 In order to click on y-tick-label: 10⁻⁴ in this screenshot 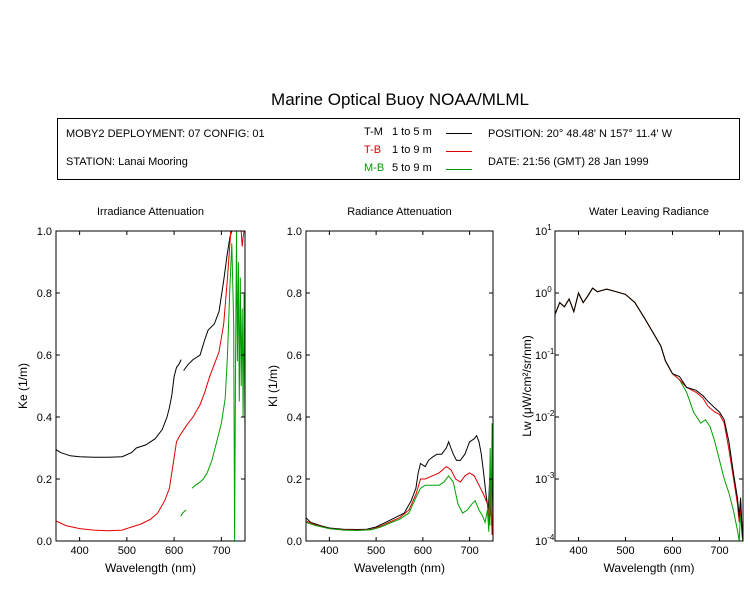, I will do `click(545, 540)`.